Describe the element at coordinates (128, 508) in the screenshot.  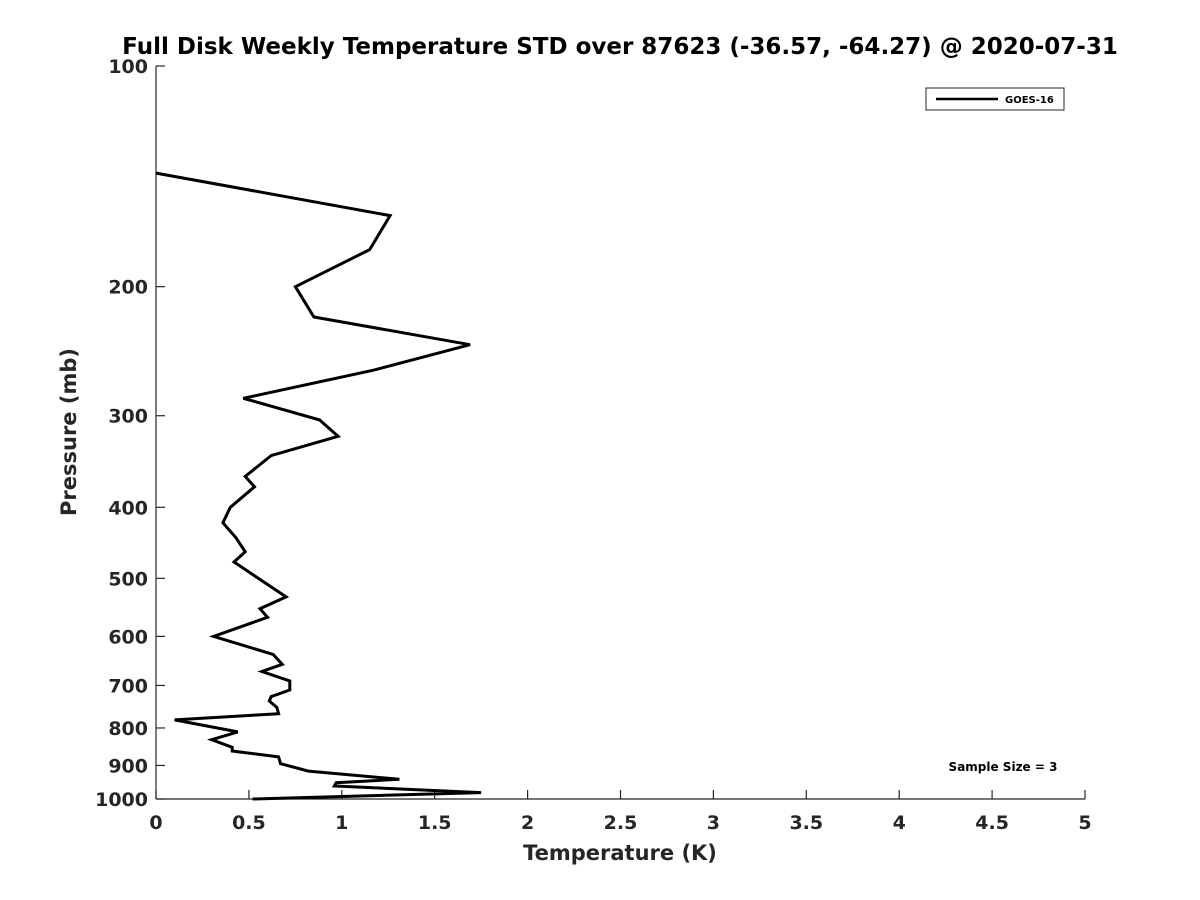
I see `y-tick-label: 400` at that location.